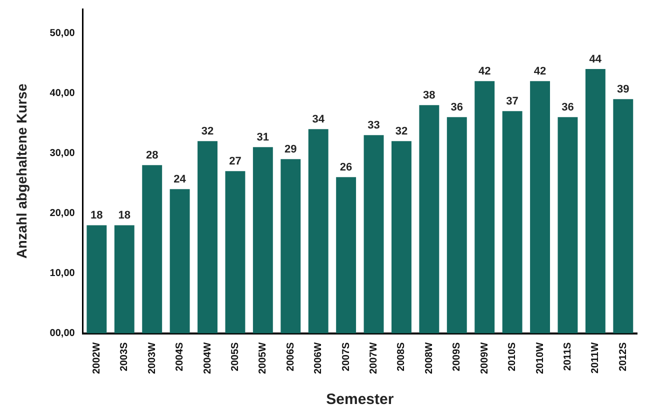  What do you see at coordinates (290, 150) in the screenshot?
I see `data-label: 29` at bounding box center [290, 150].